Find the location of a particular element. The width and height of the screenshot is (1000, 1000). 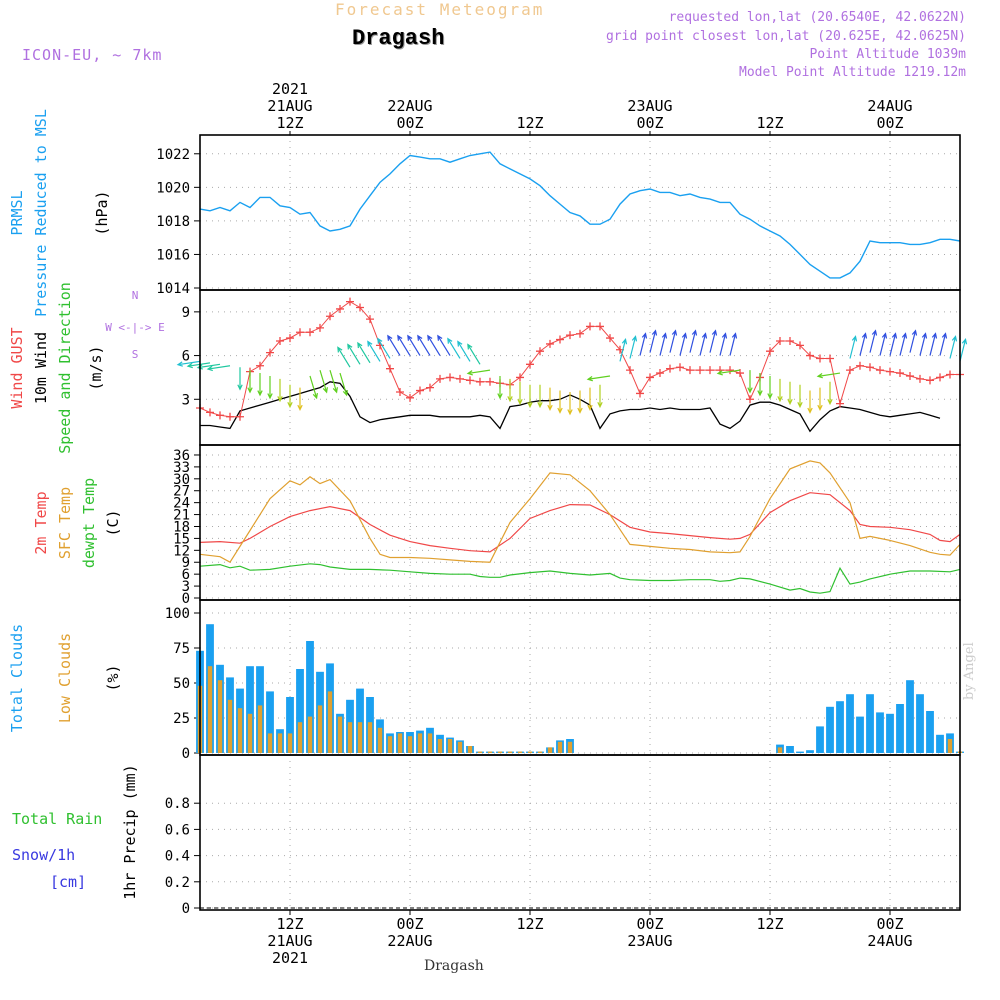

label-precip-mm-text: 1hr Precip (mm) is located at coordinates (130, 831).